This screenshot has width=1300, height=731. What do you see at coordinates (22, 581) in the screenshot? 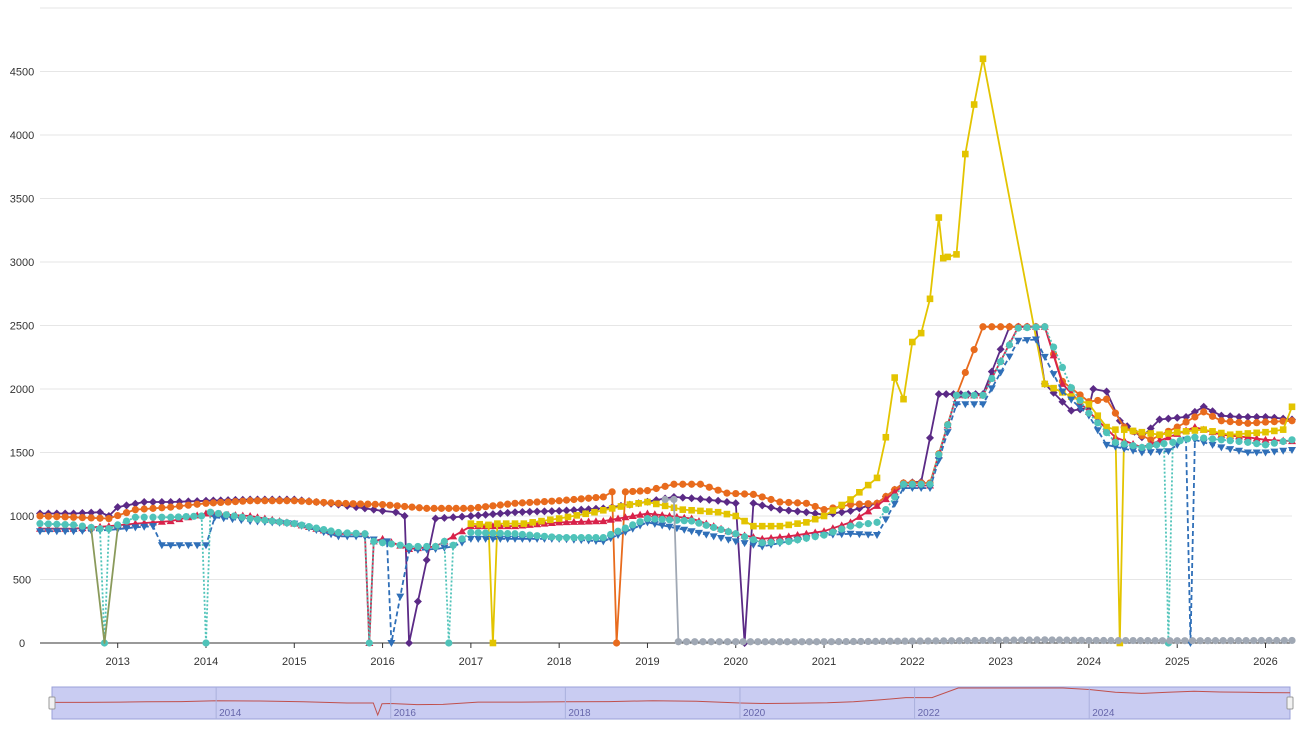
I see `y-tick-label: 500` at bounding box center [22, 581].